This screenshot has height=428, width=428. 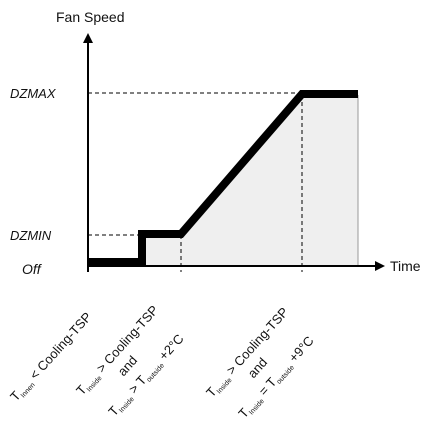 I want to click on svg-text: TInside > Cooling-TSP, so click(x=248, y=352).